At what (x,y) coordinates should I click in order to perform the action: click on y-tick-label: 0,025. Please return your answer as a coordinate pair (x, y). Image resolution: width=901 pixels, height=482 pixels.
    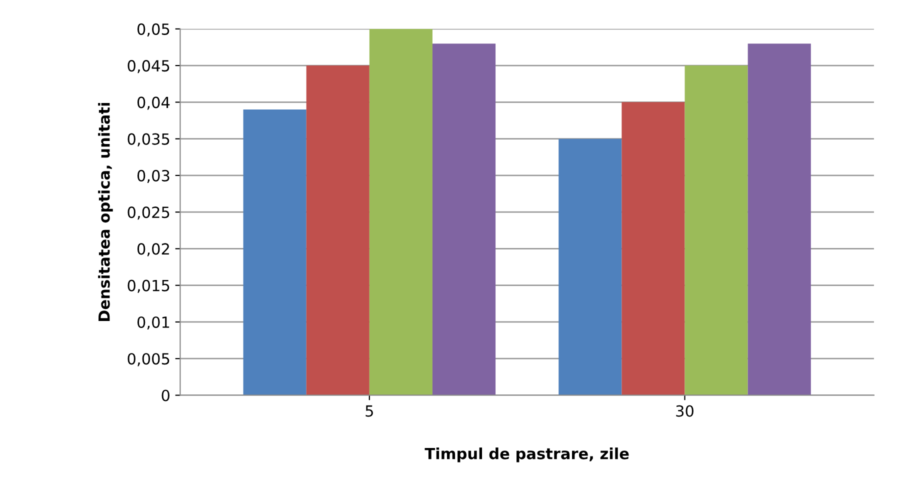
    Looking at the image, I should click on (149, 213).